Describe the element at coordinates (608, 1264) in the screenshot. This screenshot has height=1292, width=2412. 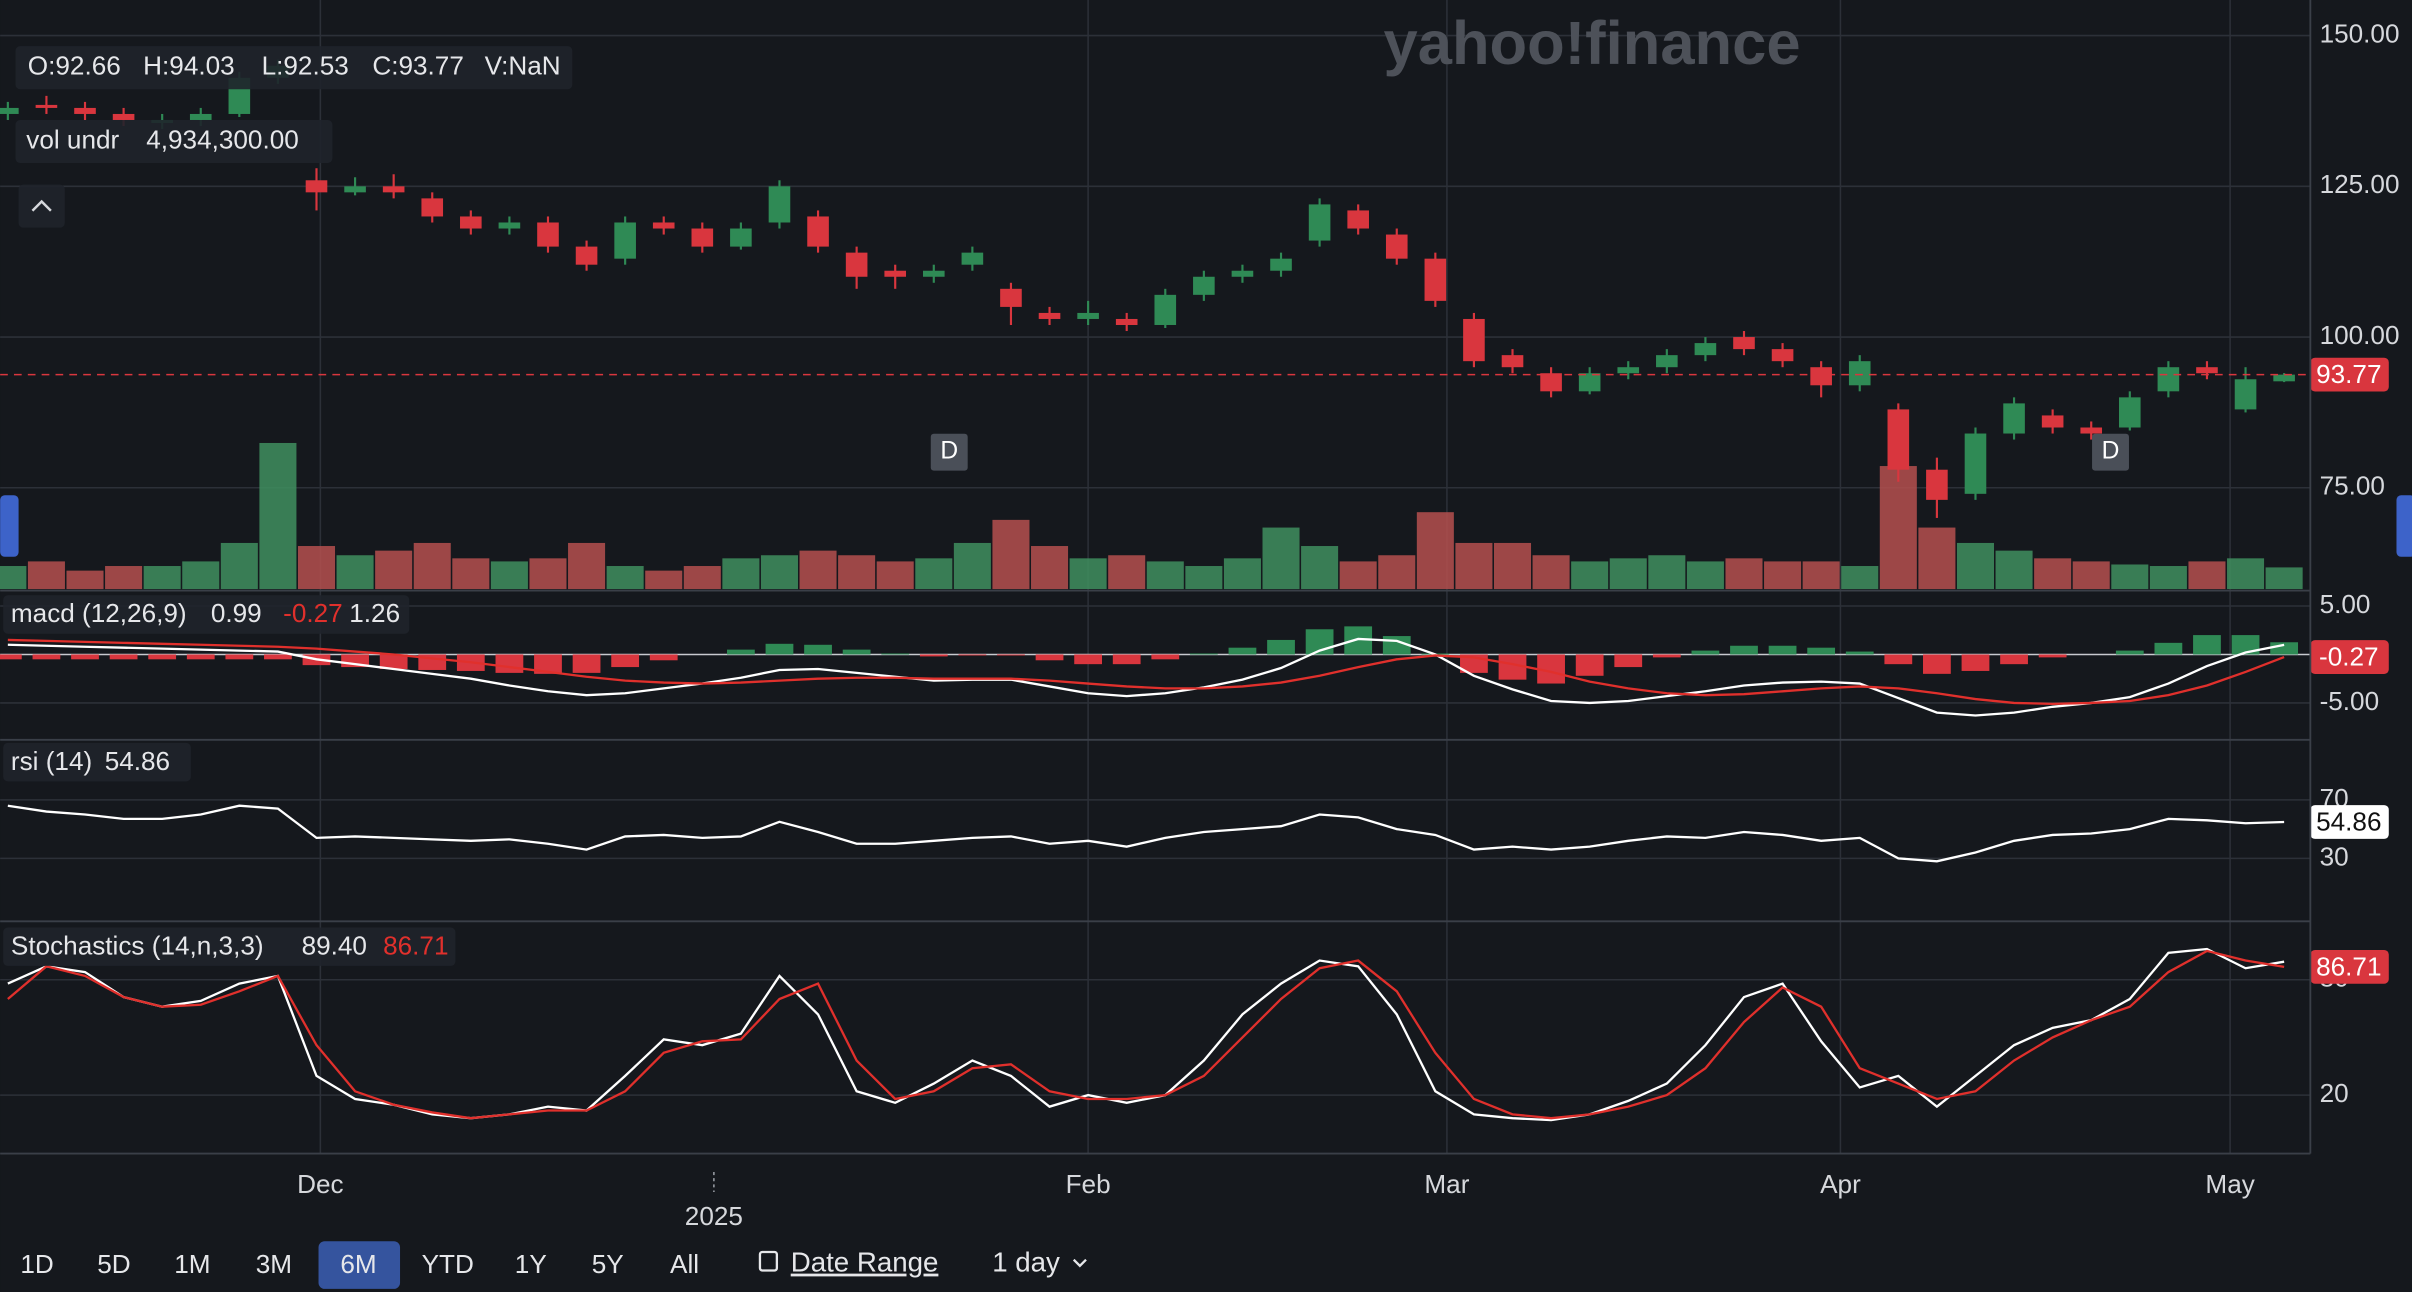
I see `range-button: 5Y` at that location.